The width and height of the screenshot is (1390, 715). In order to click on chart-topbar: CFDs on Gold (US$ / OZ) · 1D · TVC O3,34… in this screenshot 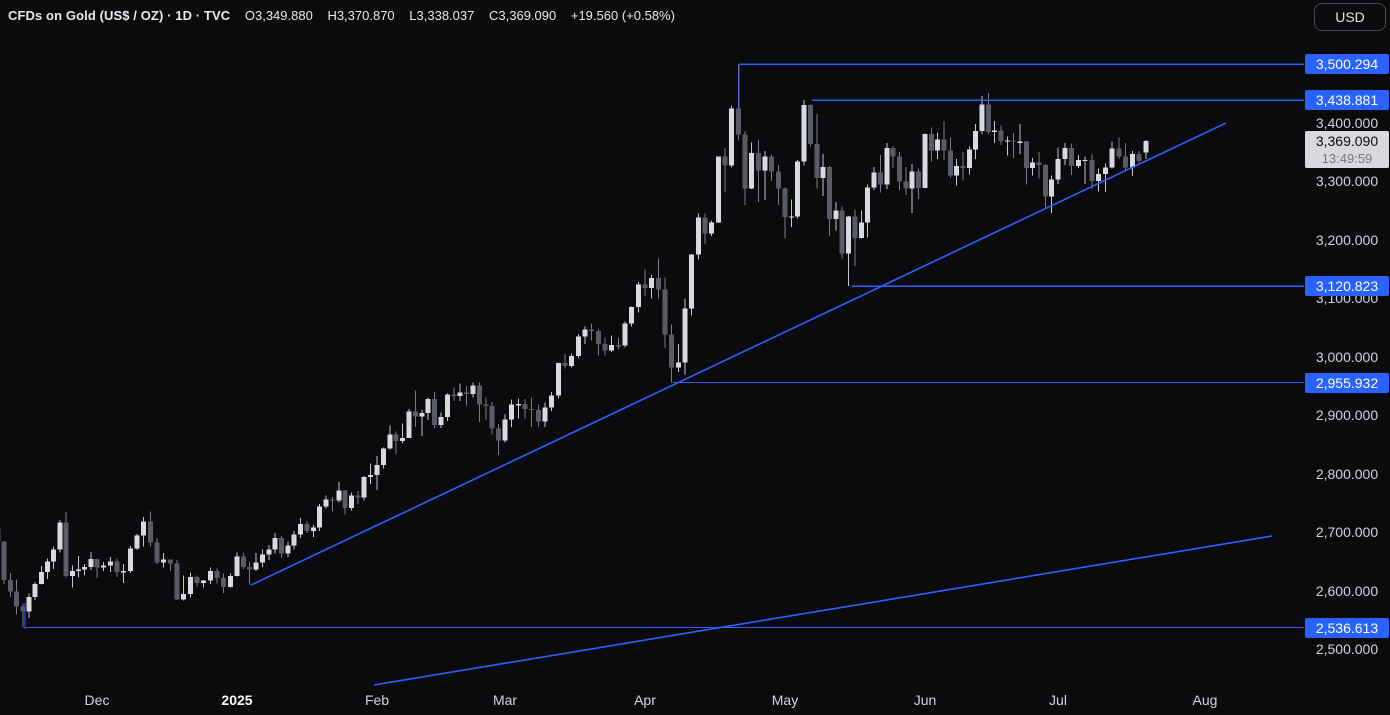, I will do `click(695, 17)`.